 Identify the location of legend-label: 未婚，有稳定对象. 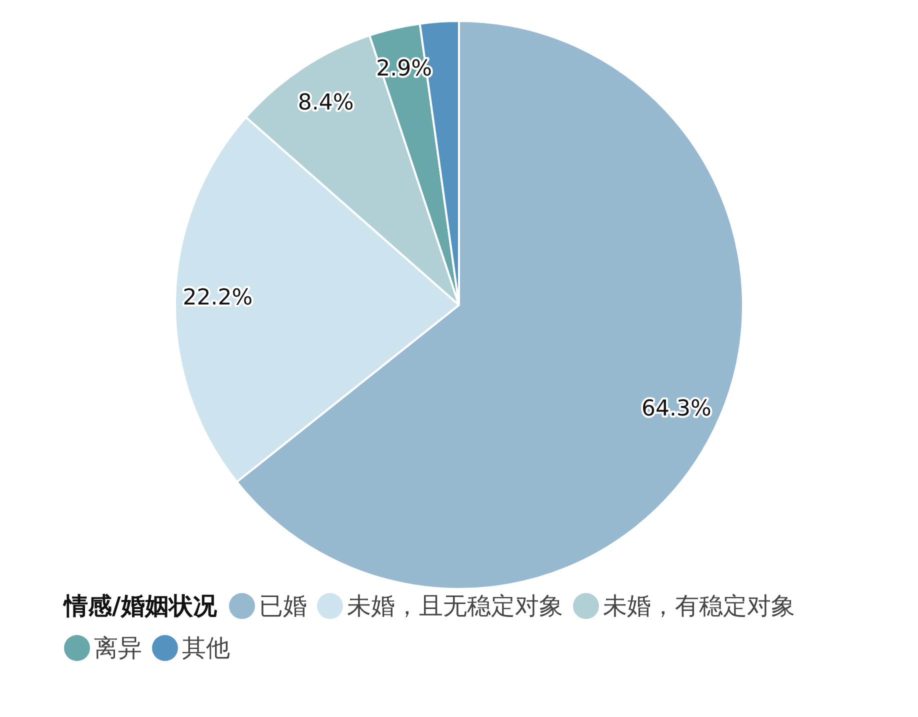
(698, 606).